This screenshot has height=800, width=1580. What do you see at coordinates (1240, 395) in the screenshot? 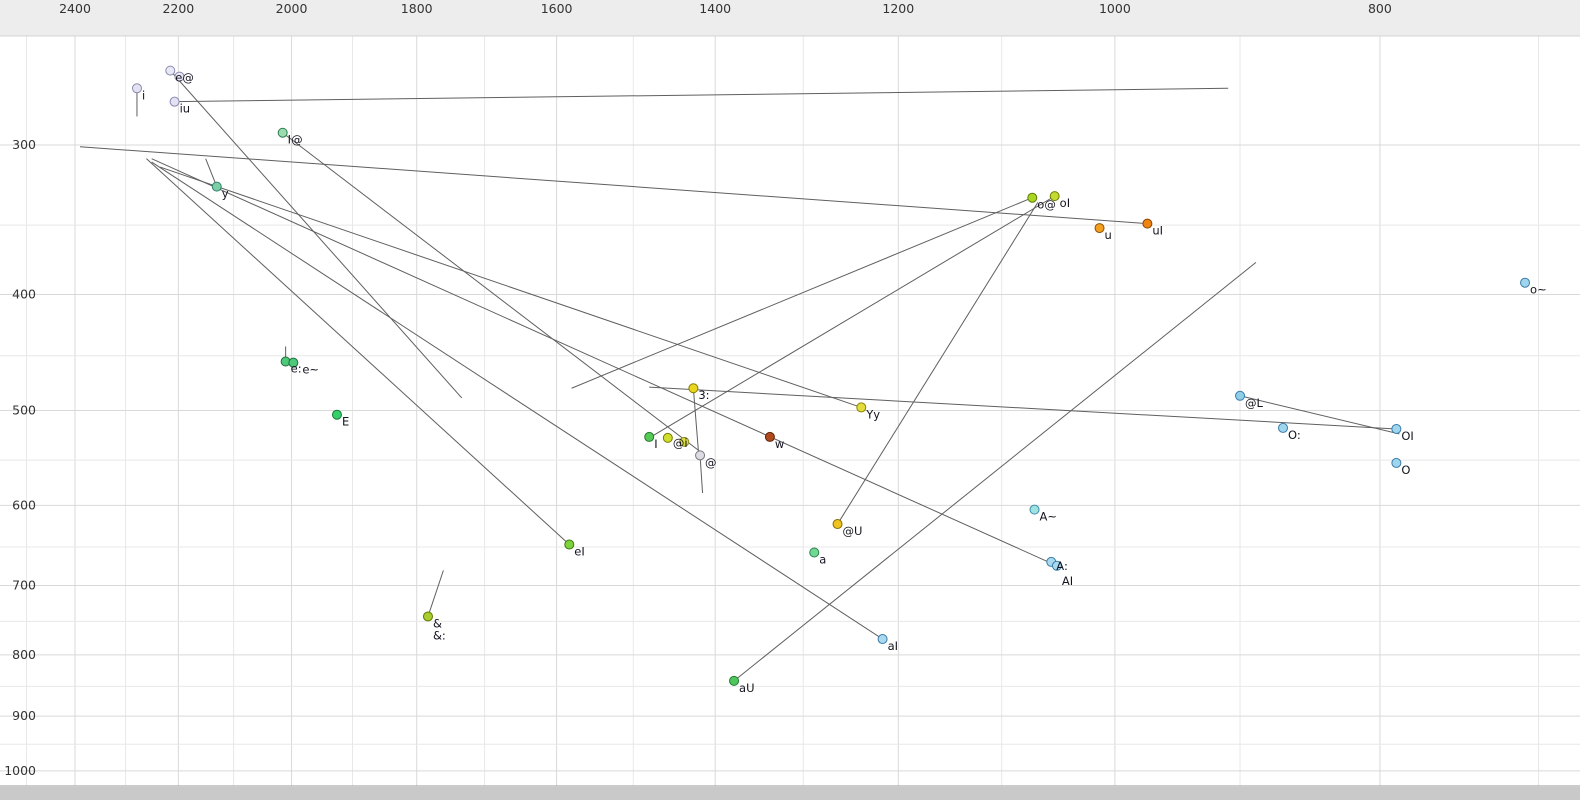
I see `vowel-point-@L` at bounding box center [1240, 395].